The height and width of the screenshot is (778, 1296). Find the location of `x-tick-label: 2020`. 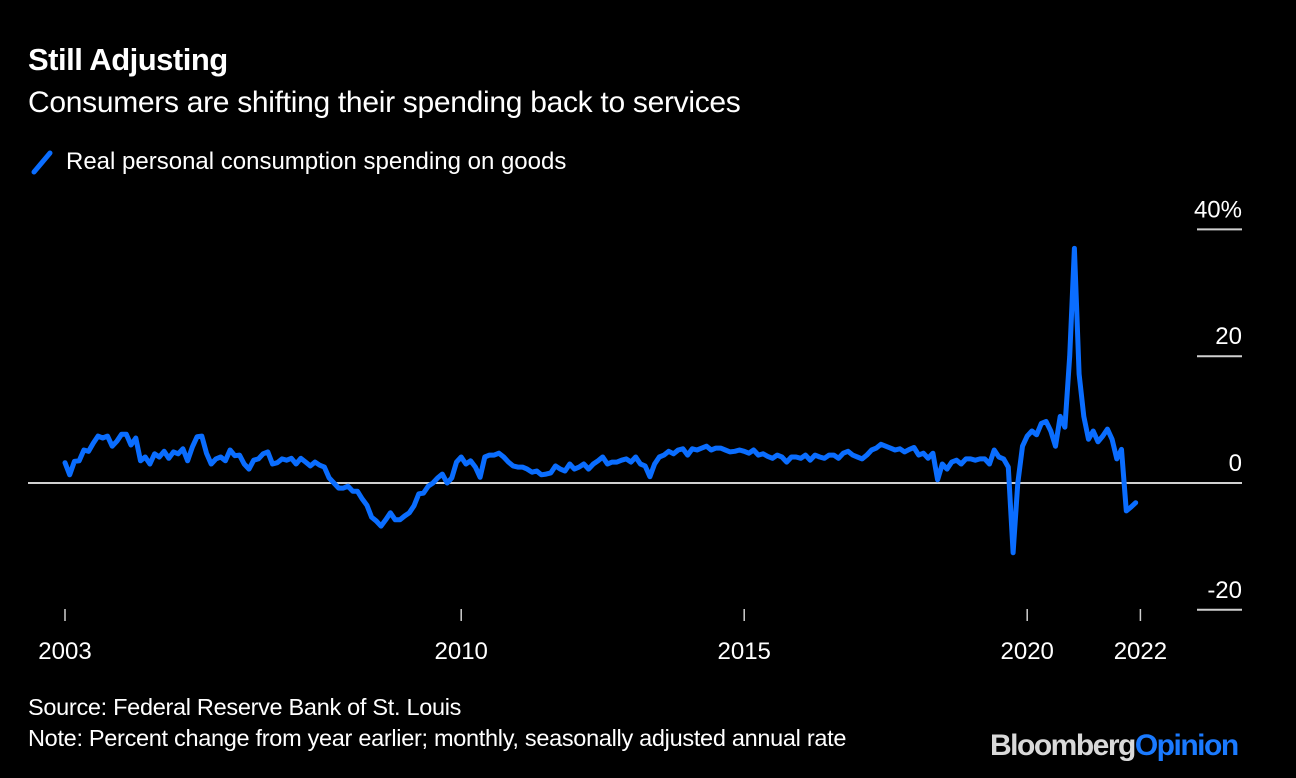

x-tick-label: 2020 is located at coordinates (1027, 651).